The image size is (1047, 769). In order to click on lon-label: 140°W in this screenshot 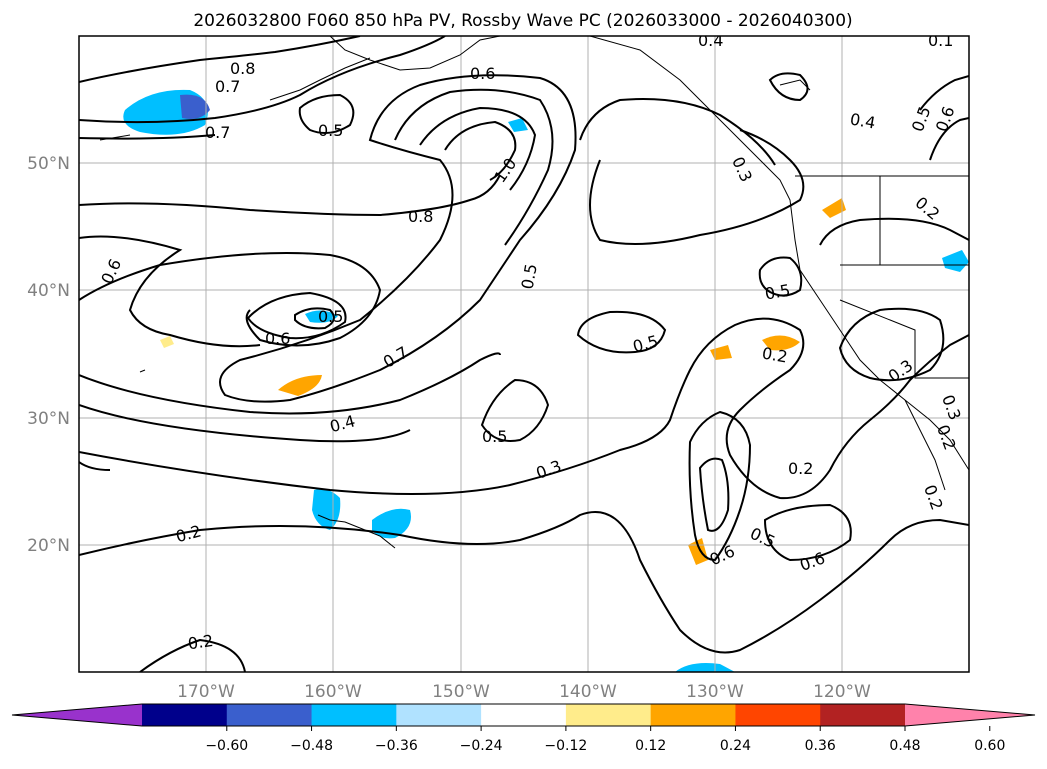, I will do `click(588, 692)`.